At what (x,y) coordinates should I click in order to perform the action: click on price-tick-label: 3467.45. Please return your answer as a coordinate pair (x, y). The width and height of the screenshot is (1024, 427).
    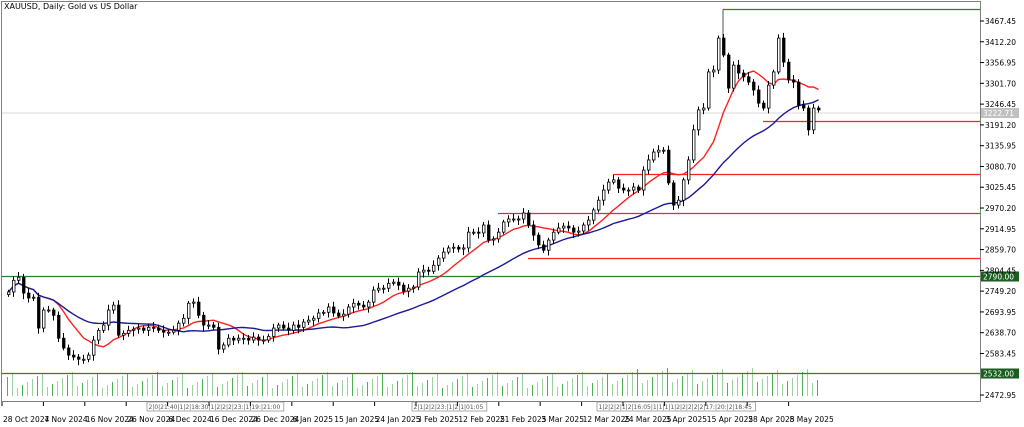
    Looking at the image, I should click on (1000, 21).